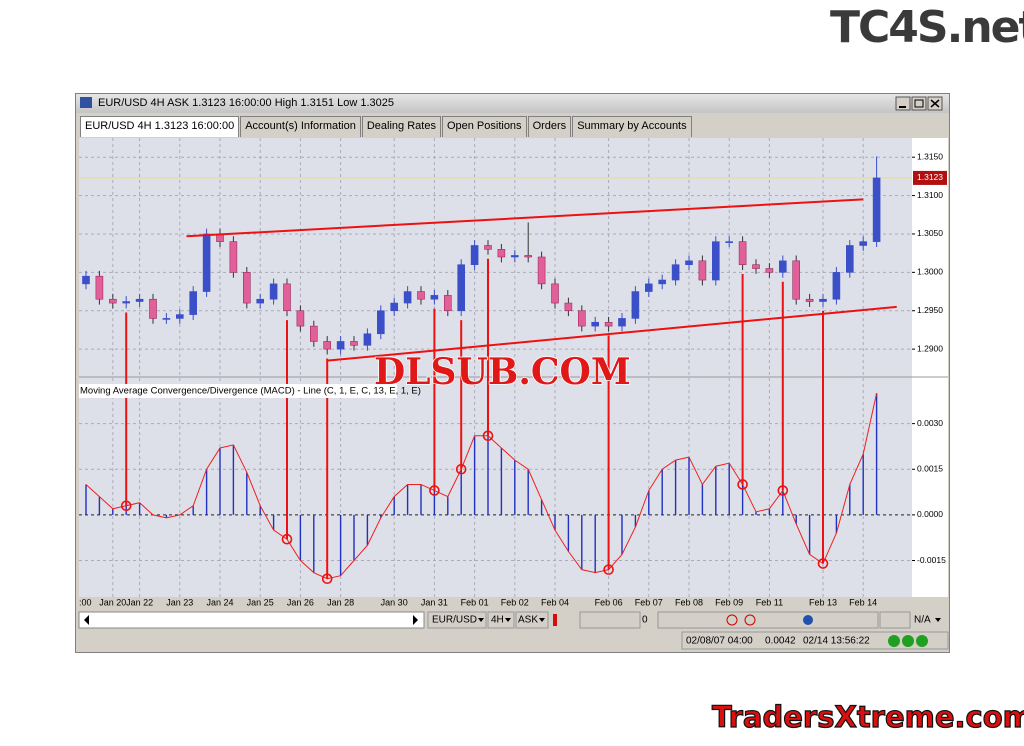 The image size is (1024, 746). What do you see at coordinates (340, 602) in the screenshot?
I see `x-tick-label: Jan 28` at bounding box center [340, 602].